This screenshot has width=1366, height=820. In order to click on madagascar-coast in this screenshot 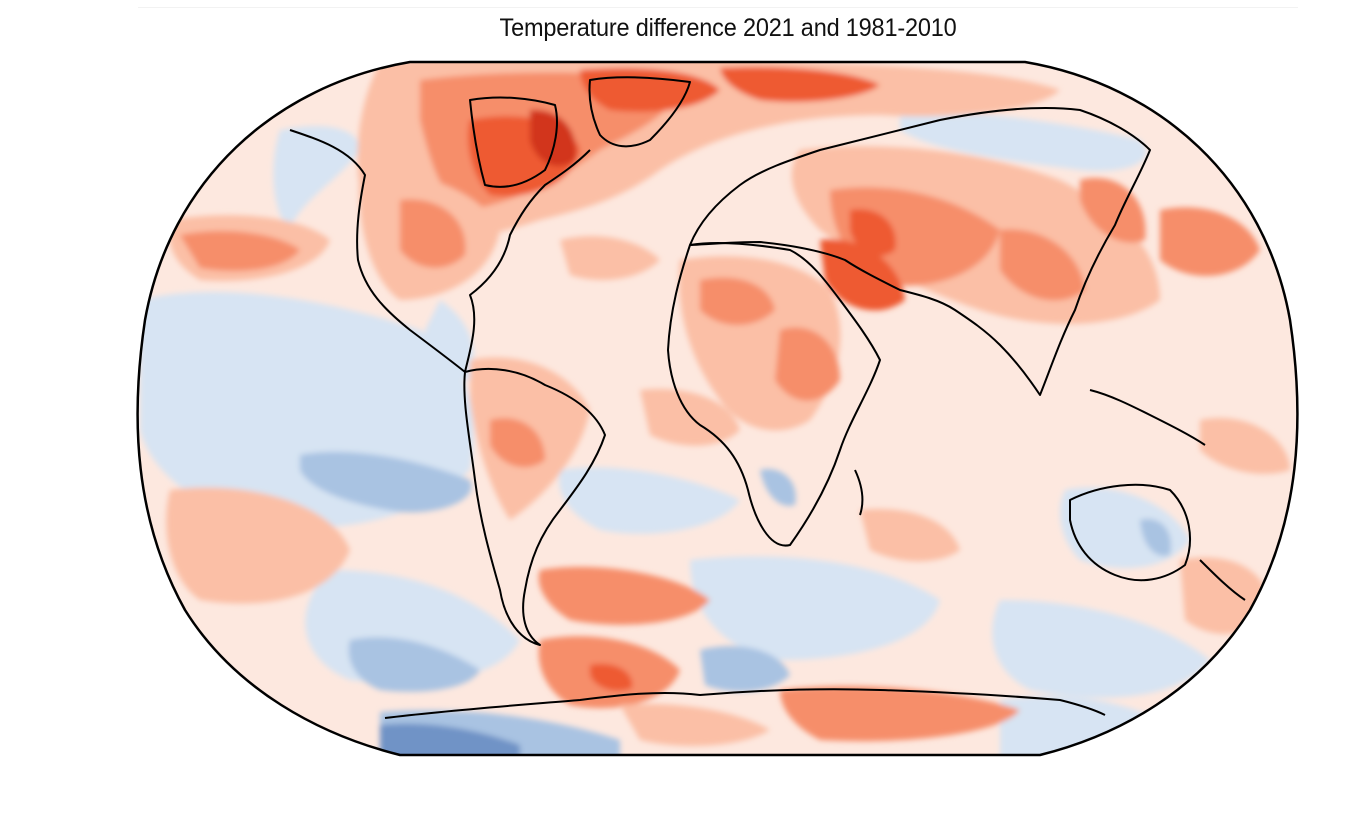, I will do `click(859, 492)`.